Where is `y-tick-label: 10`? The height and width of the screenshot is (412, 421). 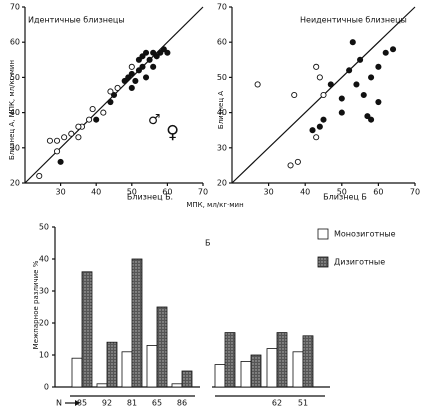 y-tick-label: 10 is located at coordinates (44, 355).